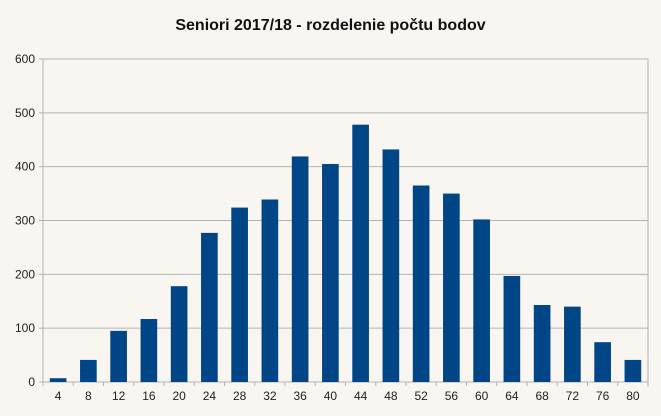 The image size is (661, 416). What do you see at coordinates (119, 396) in the screenshot?
I see `x-tick-label: 12` at bounding box center [119, 396].